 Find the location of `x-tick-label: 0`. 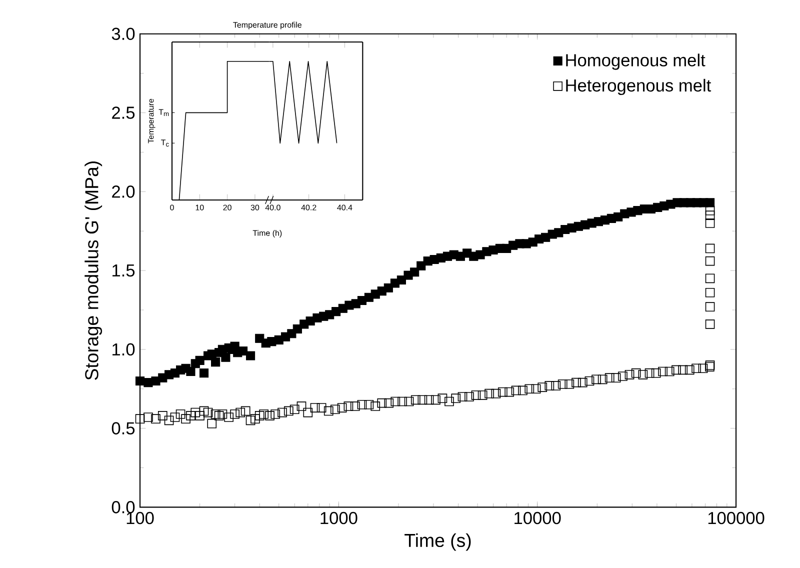

x-tick-label: 0 is located at coordinates (172, 207).